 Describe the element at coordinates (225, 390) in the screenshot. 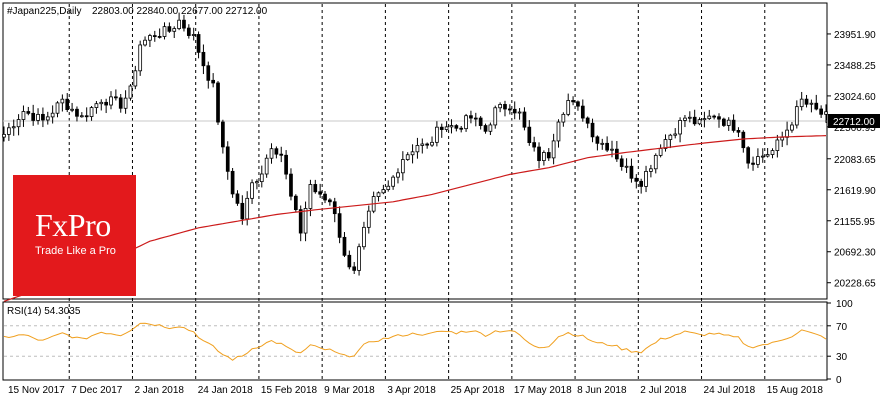

I see `date-tick-label: 24 Jan 2018` at that location.